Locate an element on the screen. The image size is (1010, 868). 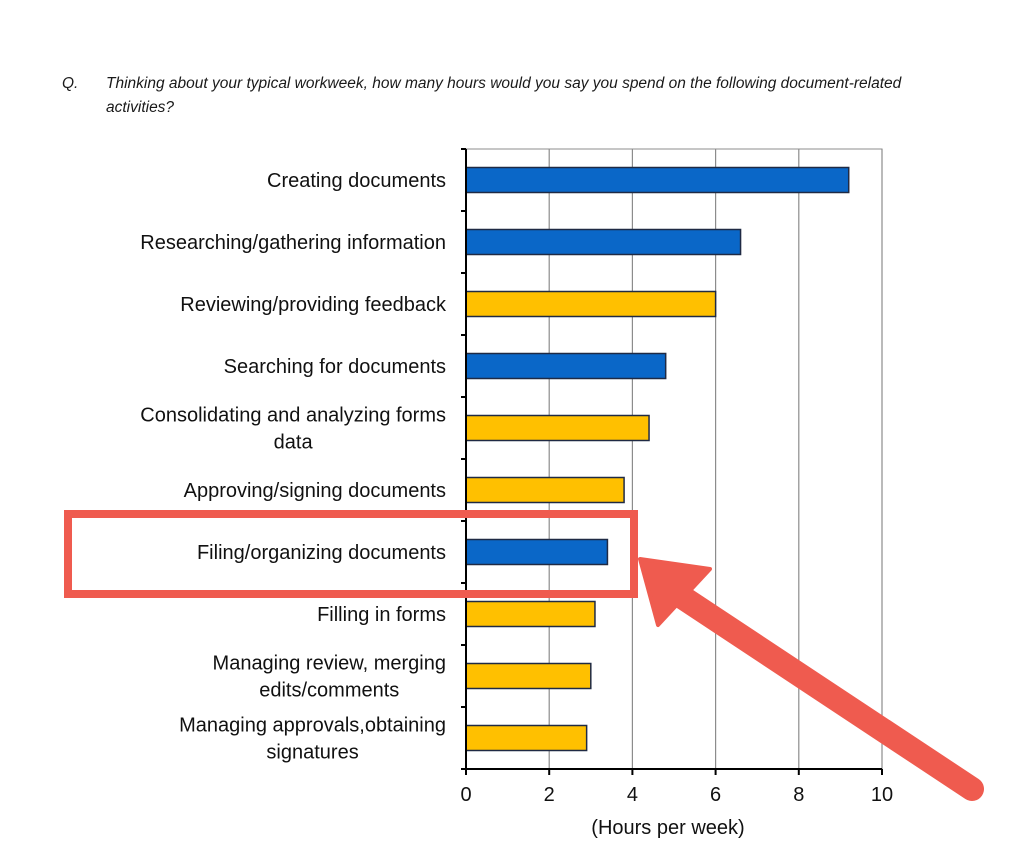
category-label-line: edits/comments is located at coordinates (329, 691).